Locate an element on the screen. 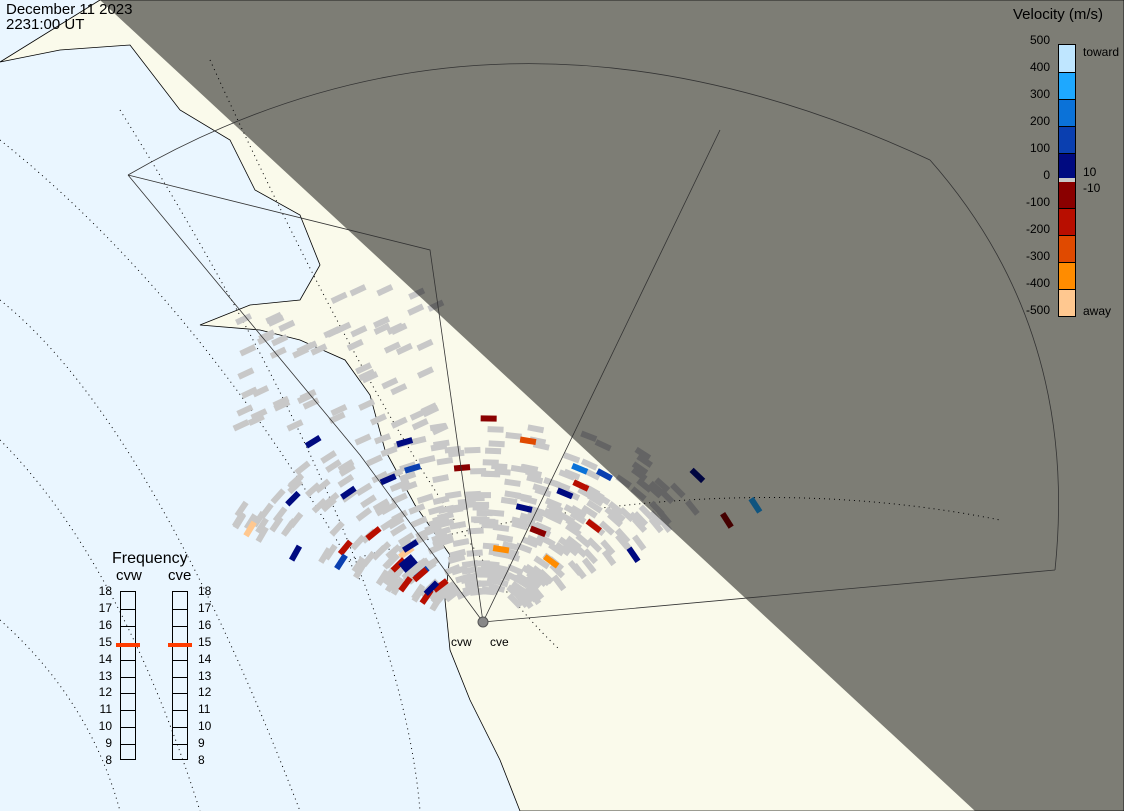 The image size is (1124, 811). colorbar-pos-label: 10 is located at coordinates (1090, 172).